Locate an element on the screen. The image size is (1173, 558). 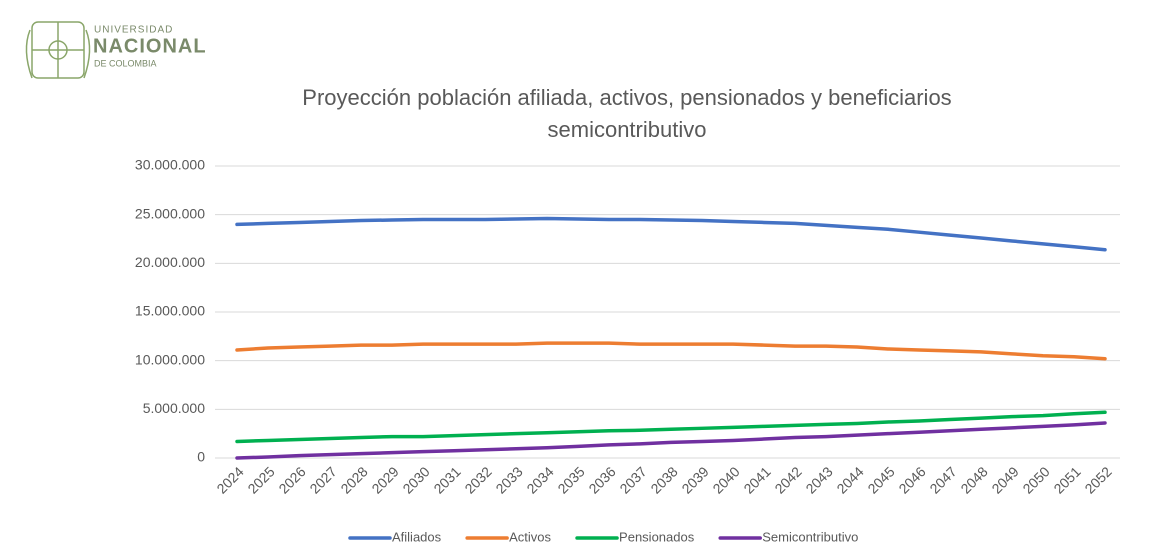
legend-label: Pensionados is located at coordinates (657, 536).